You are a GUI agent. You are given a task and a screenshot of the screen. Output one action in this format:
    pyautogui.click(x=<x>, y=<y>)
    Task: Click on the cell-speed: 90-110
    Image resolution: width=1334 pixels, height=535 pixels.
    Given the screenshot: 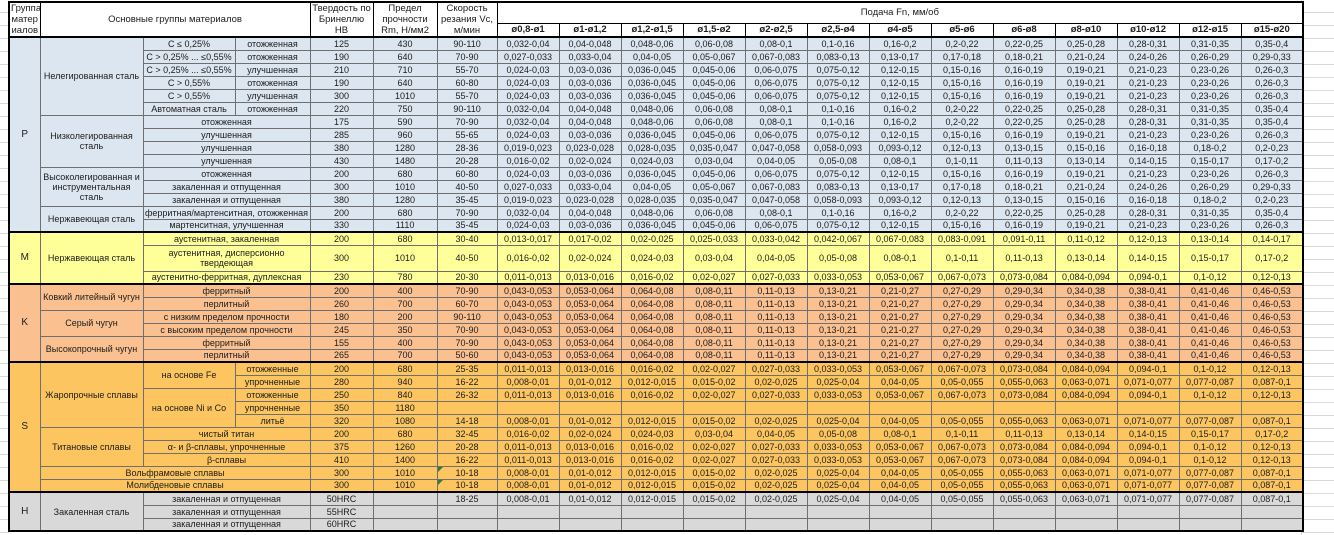 What is the action you would take?
    pyautogui.click(x=467, y=316)
    